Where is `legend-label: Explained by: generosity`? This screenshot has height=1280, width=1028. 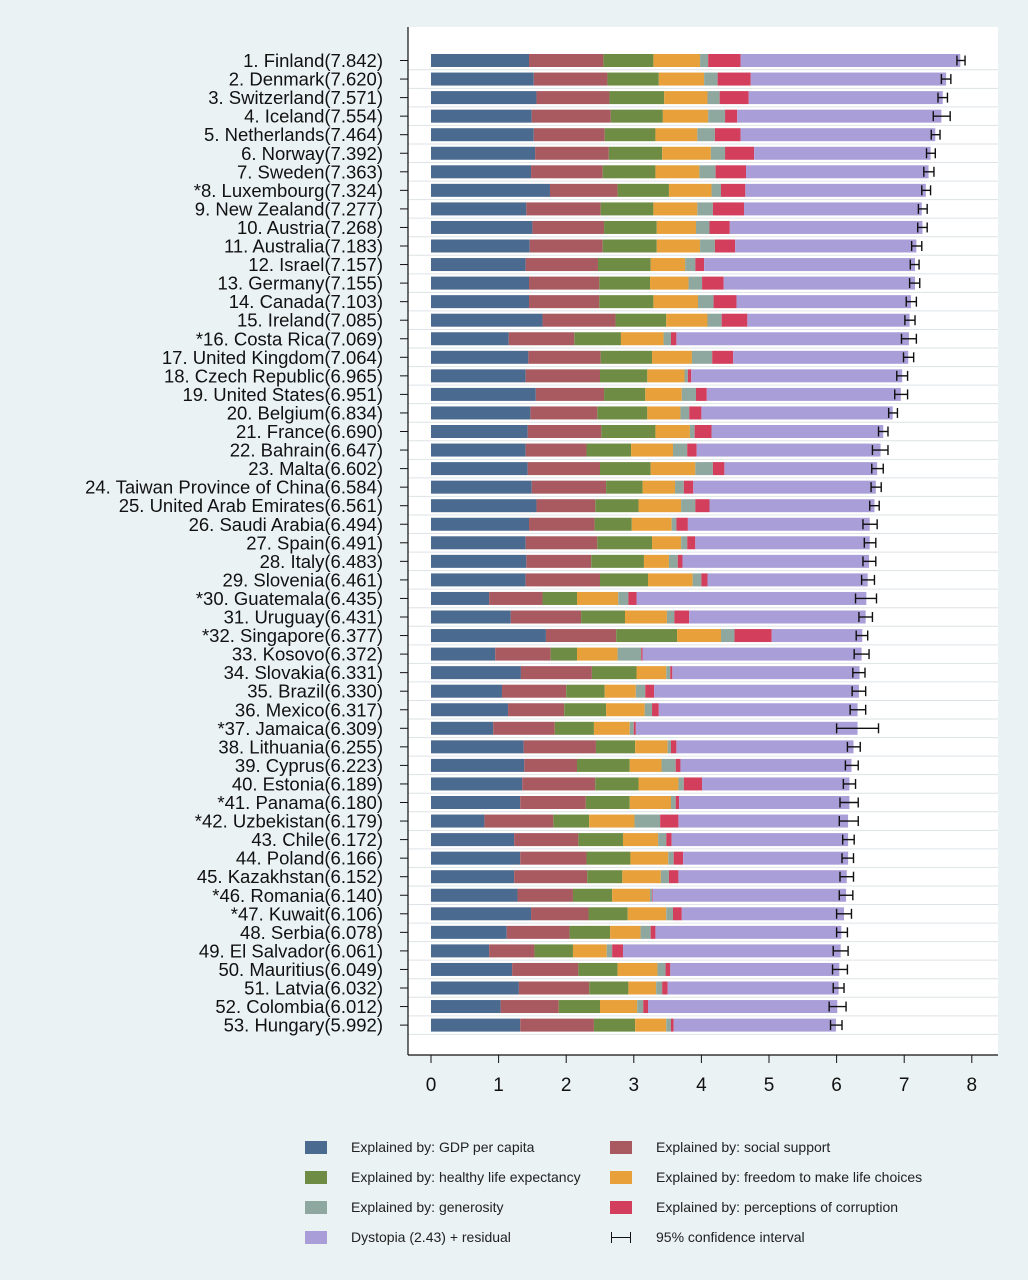 legend-label: Explained by: generosity is located at coordinates (427, 1207).